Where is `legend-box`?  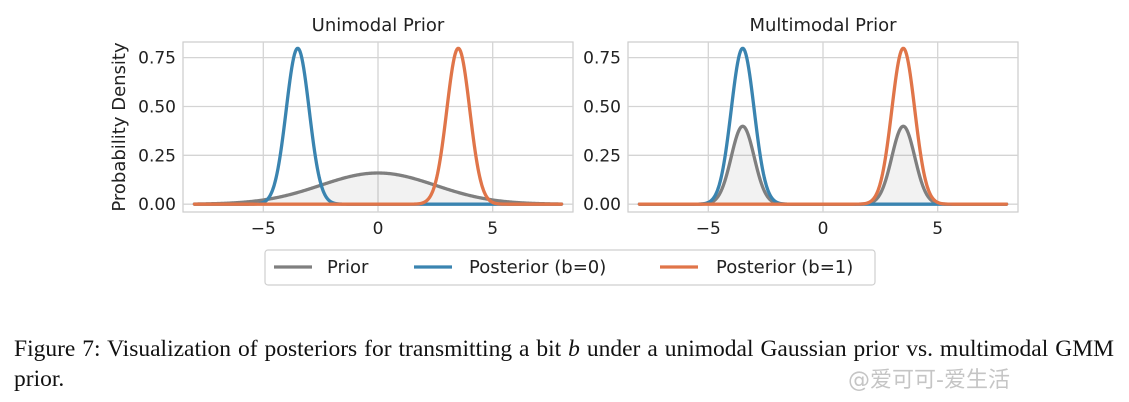 legend-box is located at coordinates (570, 267).